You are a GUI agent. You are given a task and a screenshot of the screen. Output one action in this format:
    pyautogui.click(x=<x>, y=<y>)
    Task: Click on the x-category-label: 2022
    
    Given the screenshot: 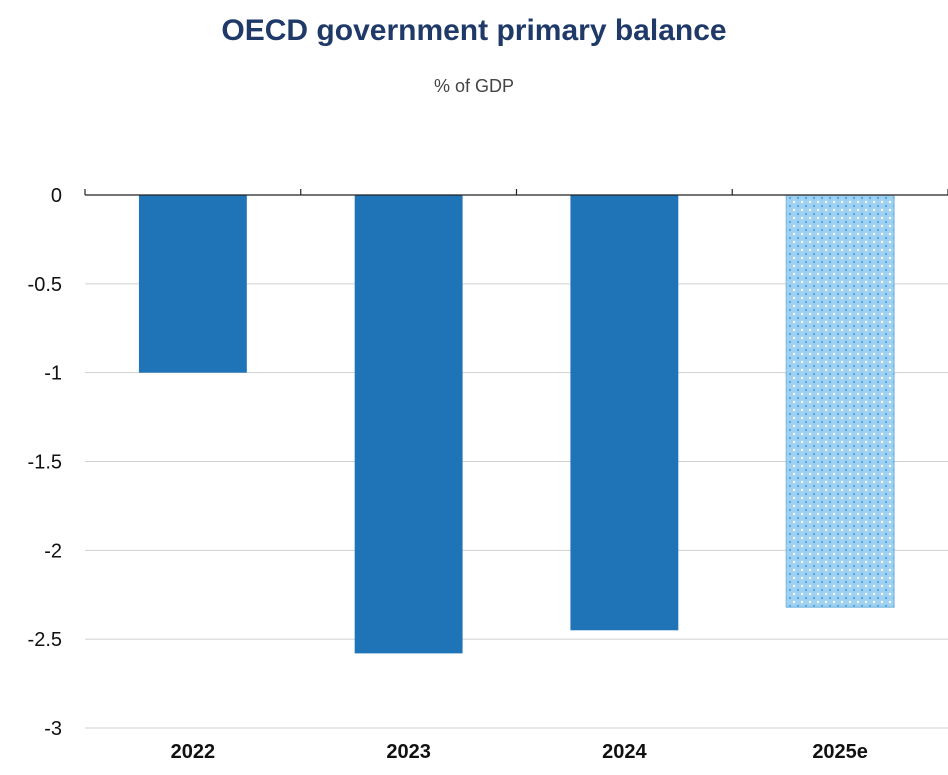 What is the action you would take?
    pyautogui.click(x=193, y=752)
    